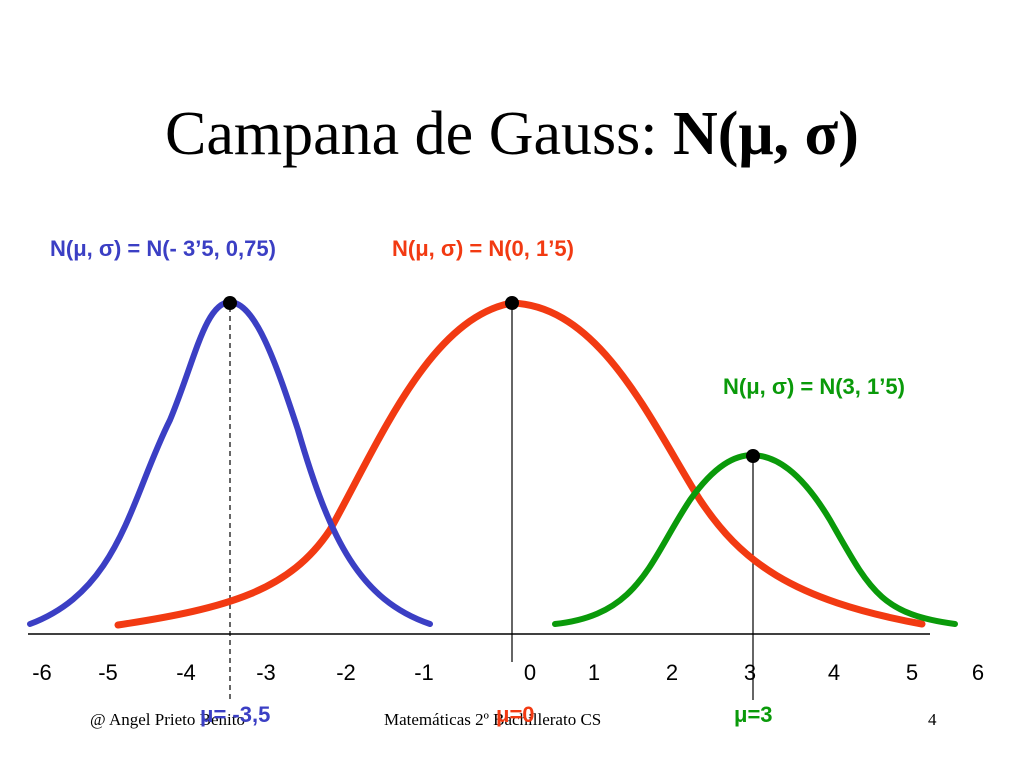  What do you see at coordinates (765, 134) in the screenshot?
I see `title-bold: N(μ, σ)` at bounding box center [765, 134].